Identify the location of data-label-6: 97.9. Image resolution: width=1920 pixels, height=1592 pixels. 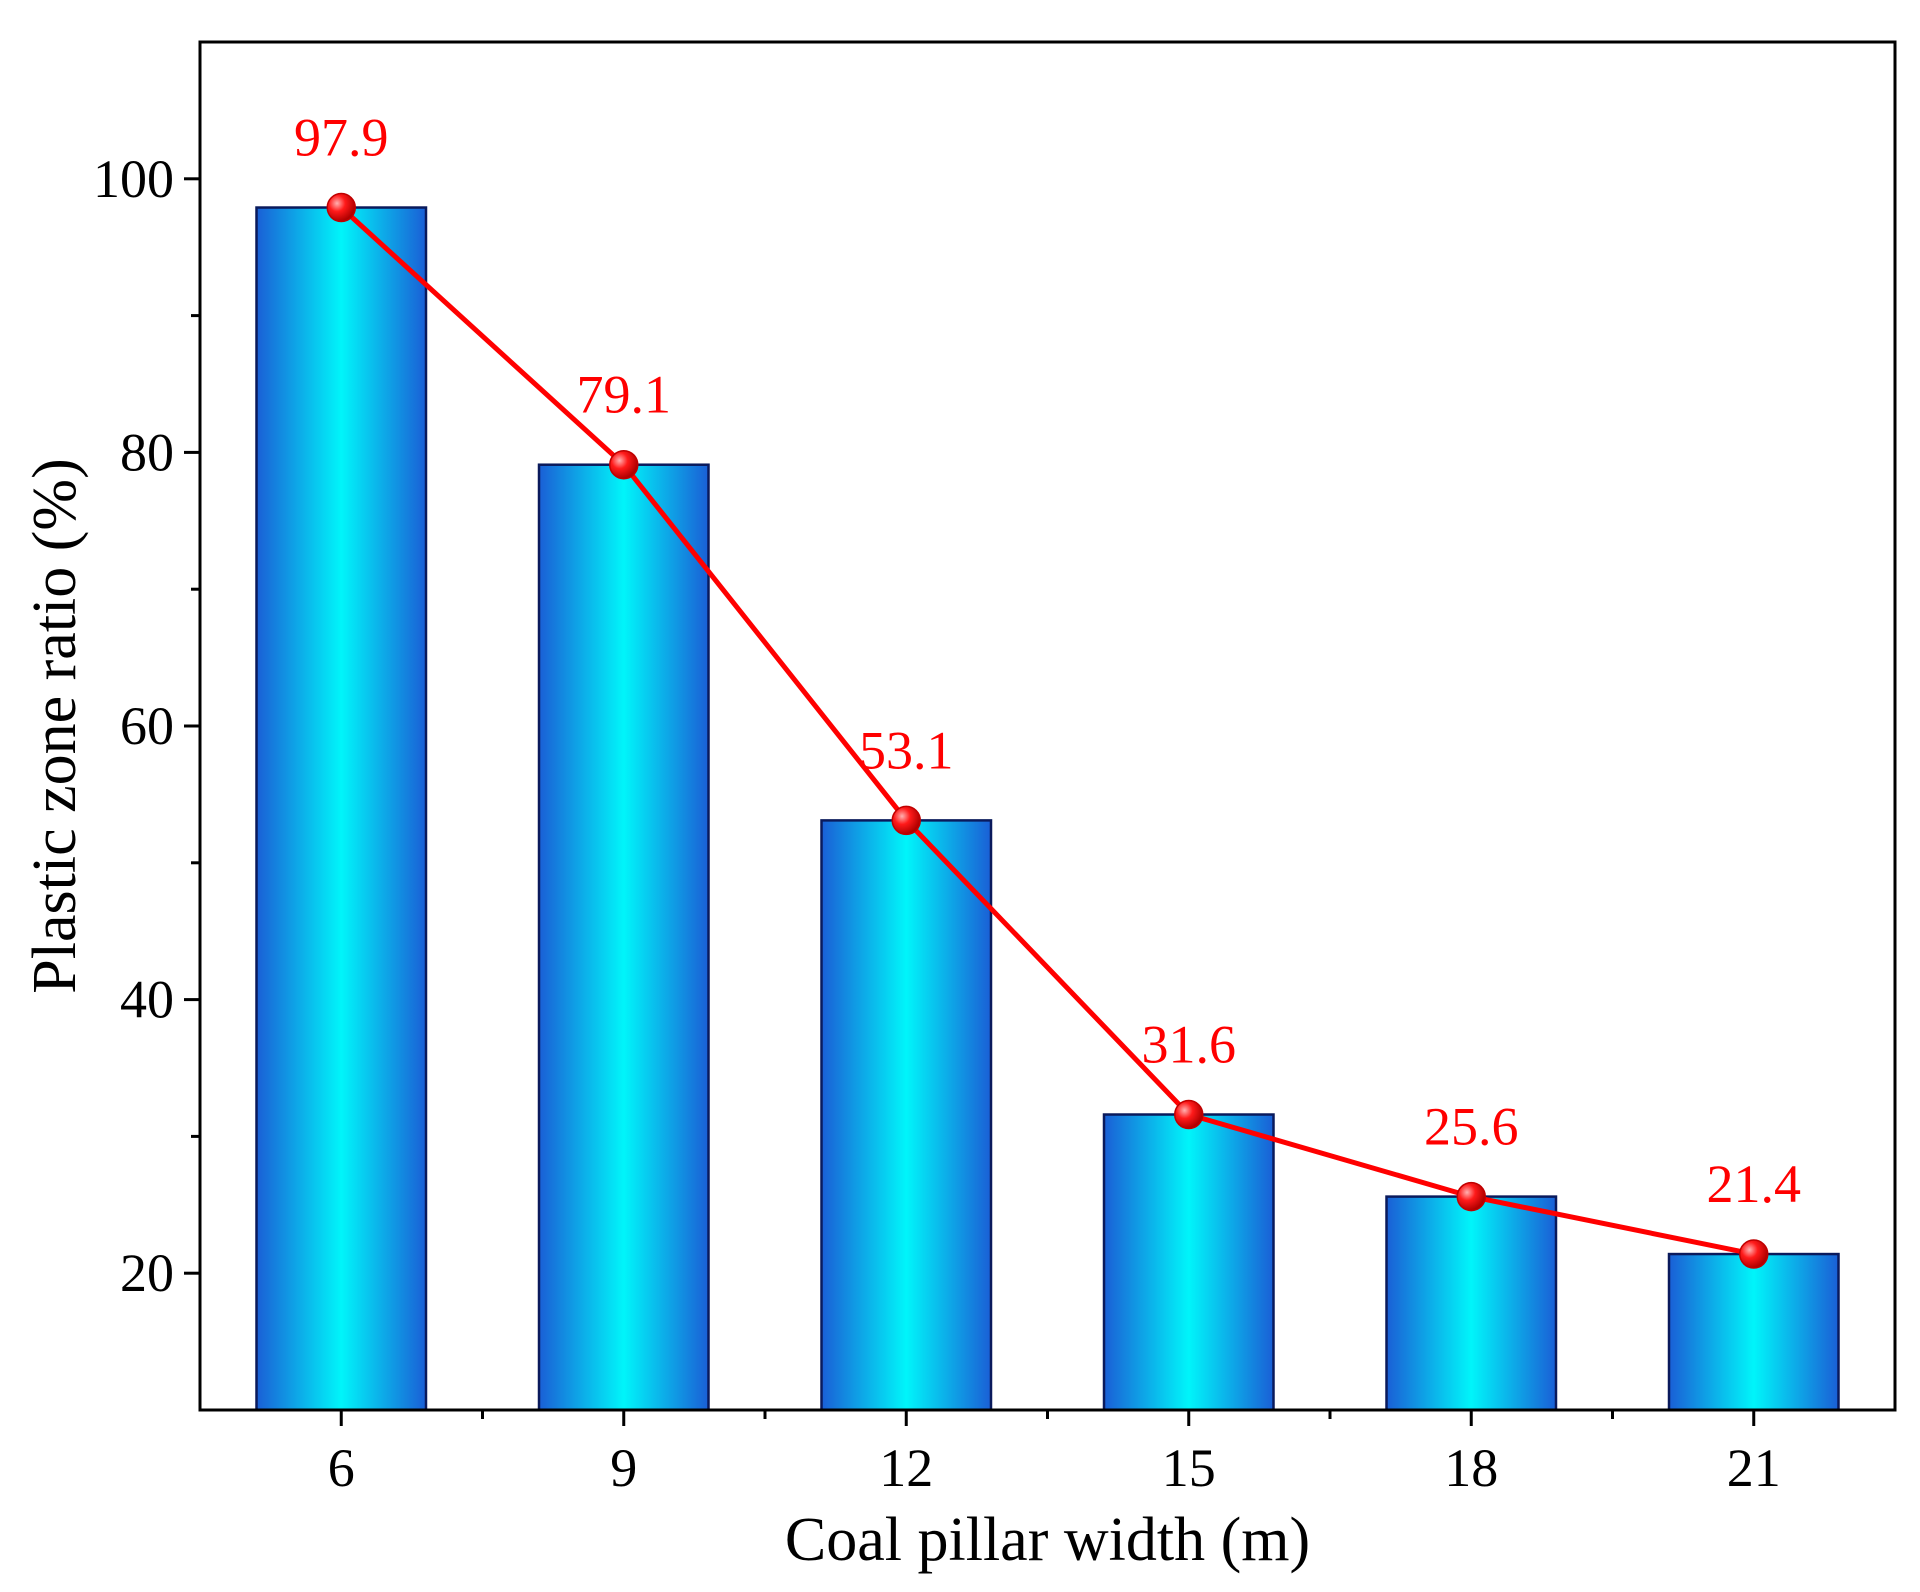
(341, 138).